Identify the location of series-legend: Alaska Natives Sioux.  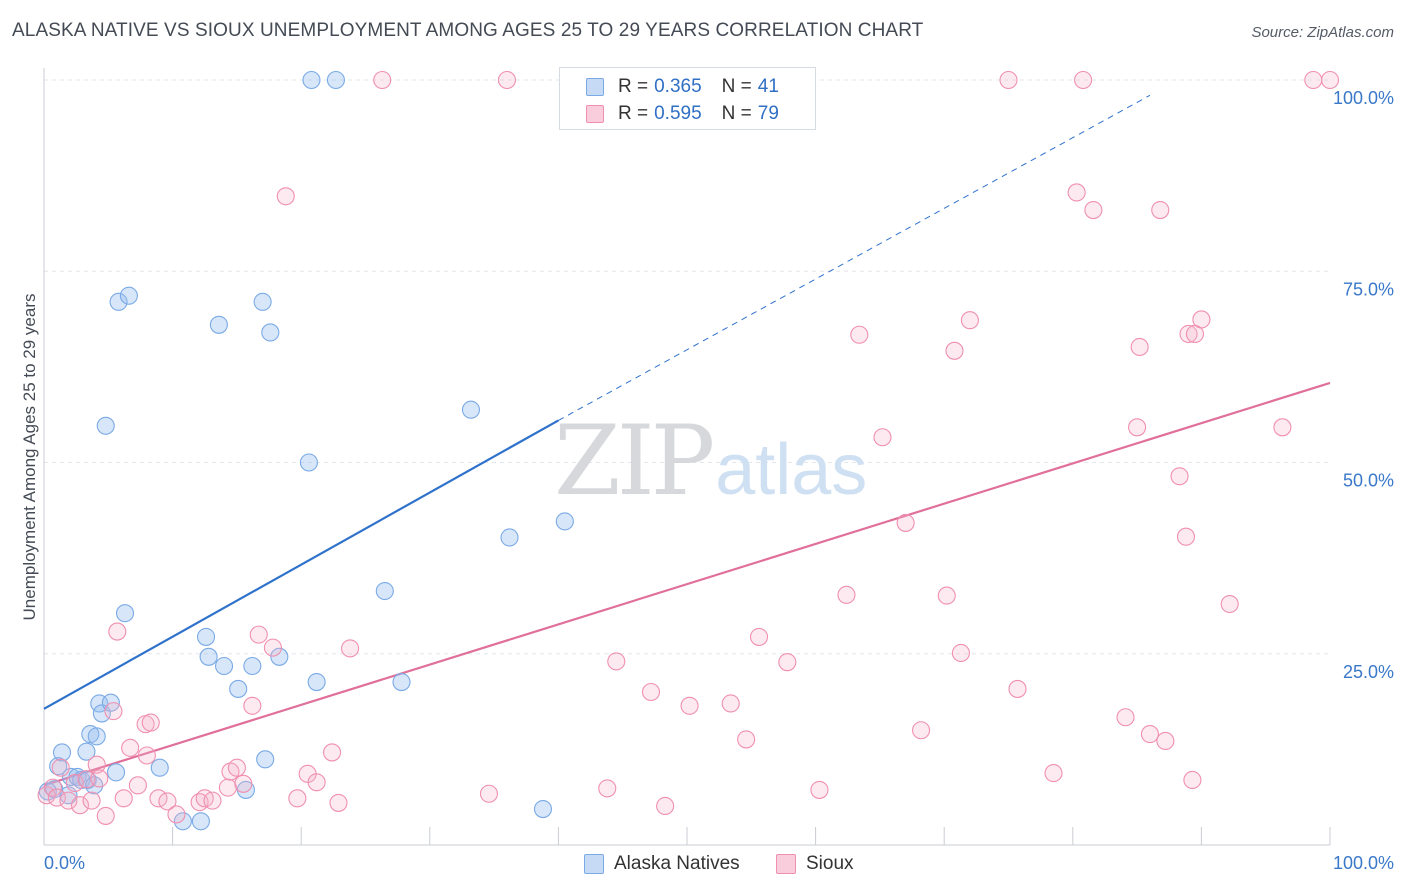
(703, 864).